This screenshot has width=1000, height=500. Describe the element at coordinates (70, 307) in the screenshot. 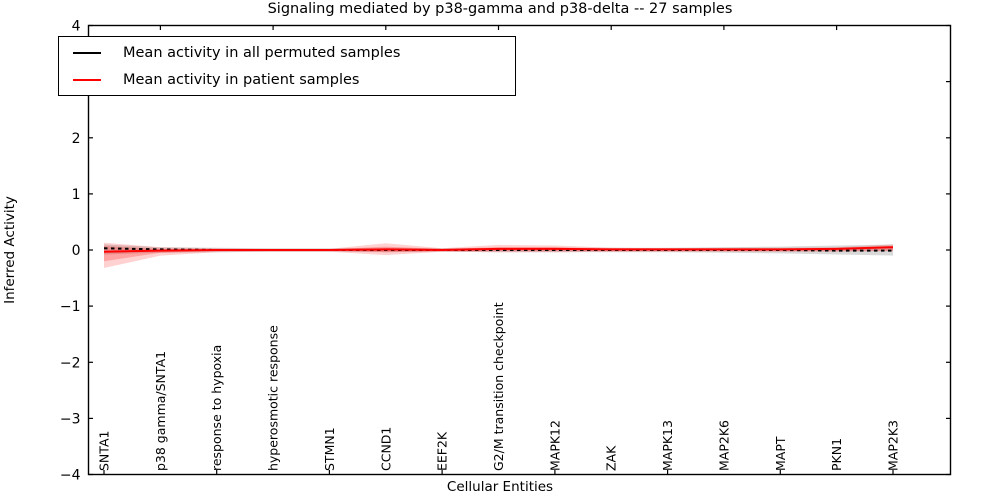

I see `y-tick-label: −1` at that location.